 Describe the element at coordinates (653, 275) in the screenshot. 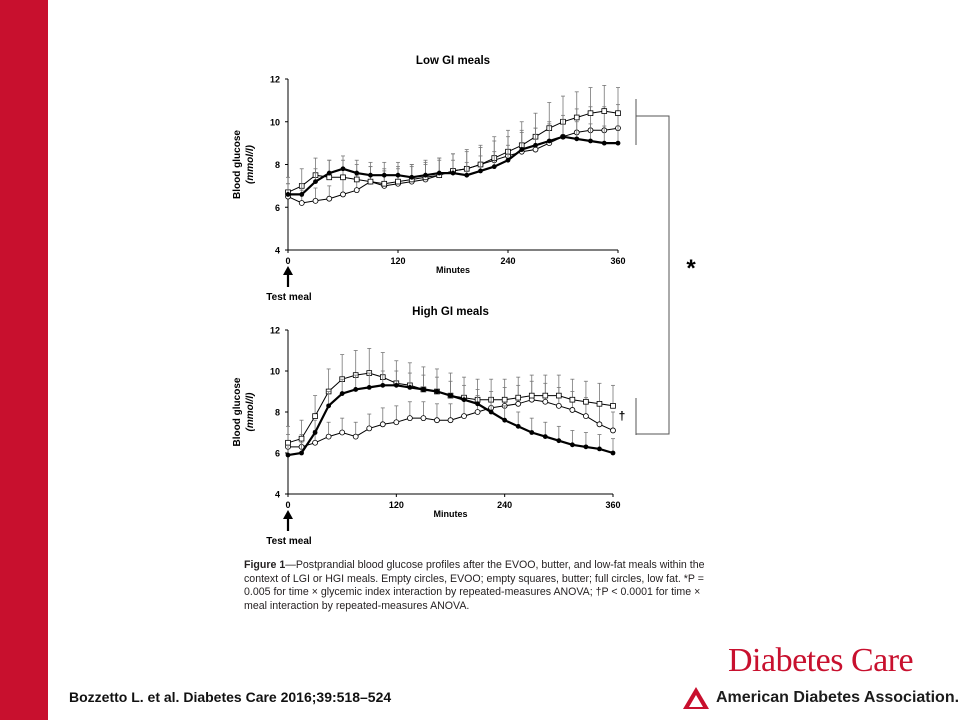

I see `outer-bracket` at that location.